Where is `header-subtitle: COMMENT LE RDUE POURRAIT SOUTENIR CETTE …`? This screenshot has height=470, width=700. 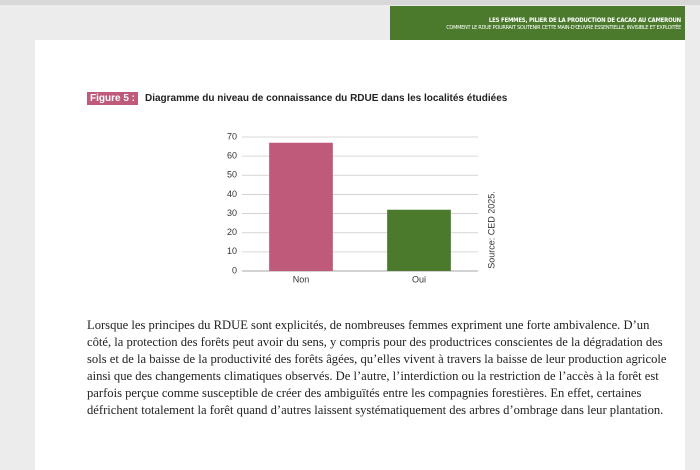 header-subtitle: COMMENT LE RDUE POURRAIT SOUTENIR CETTE … is located at coordinates (563, 28).